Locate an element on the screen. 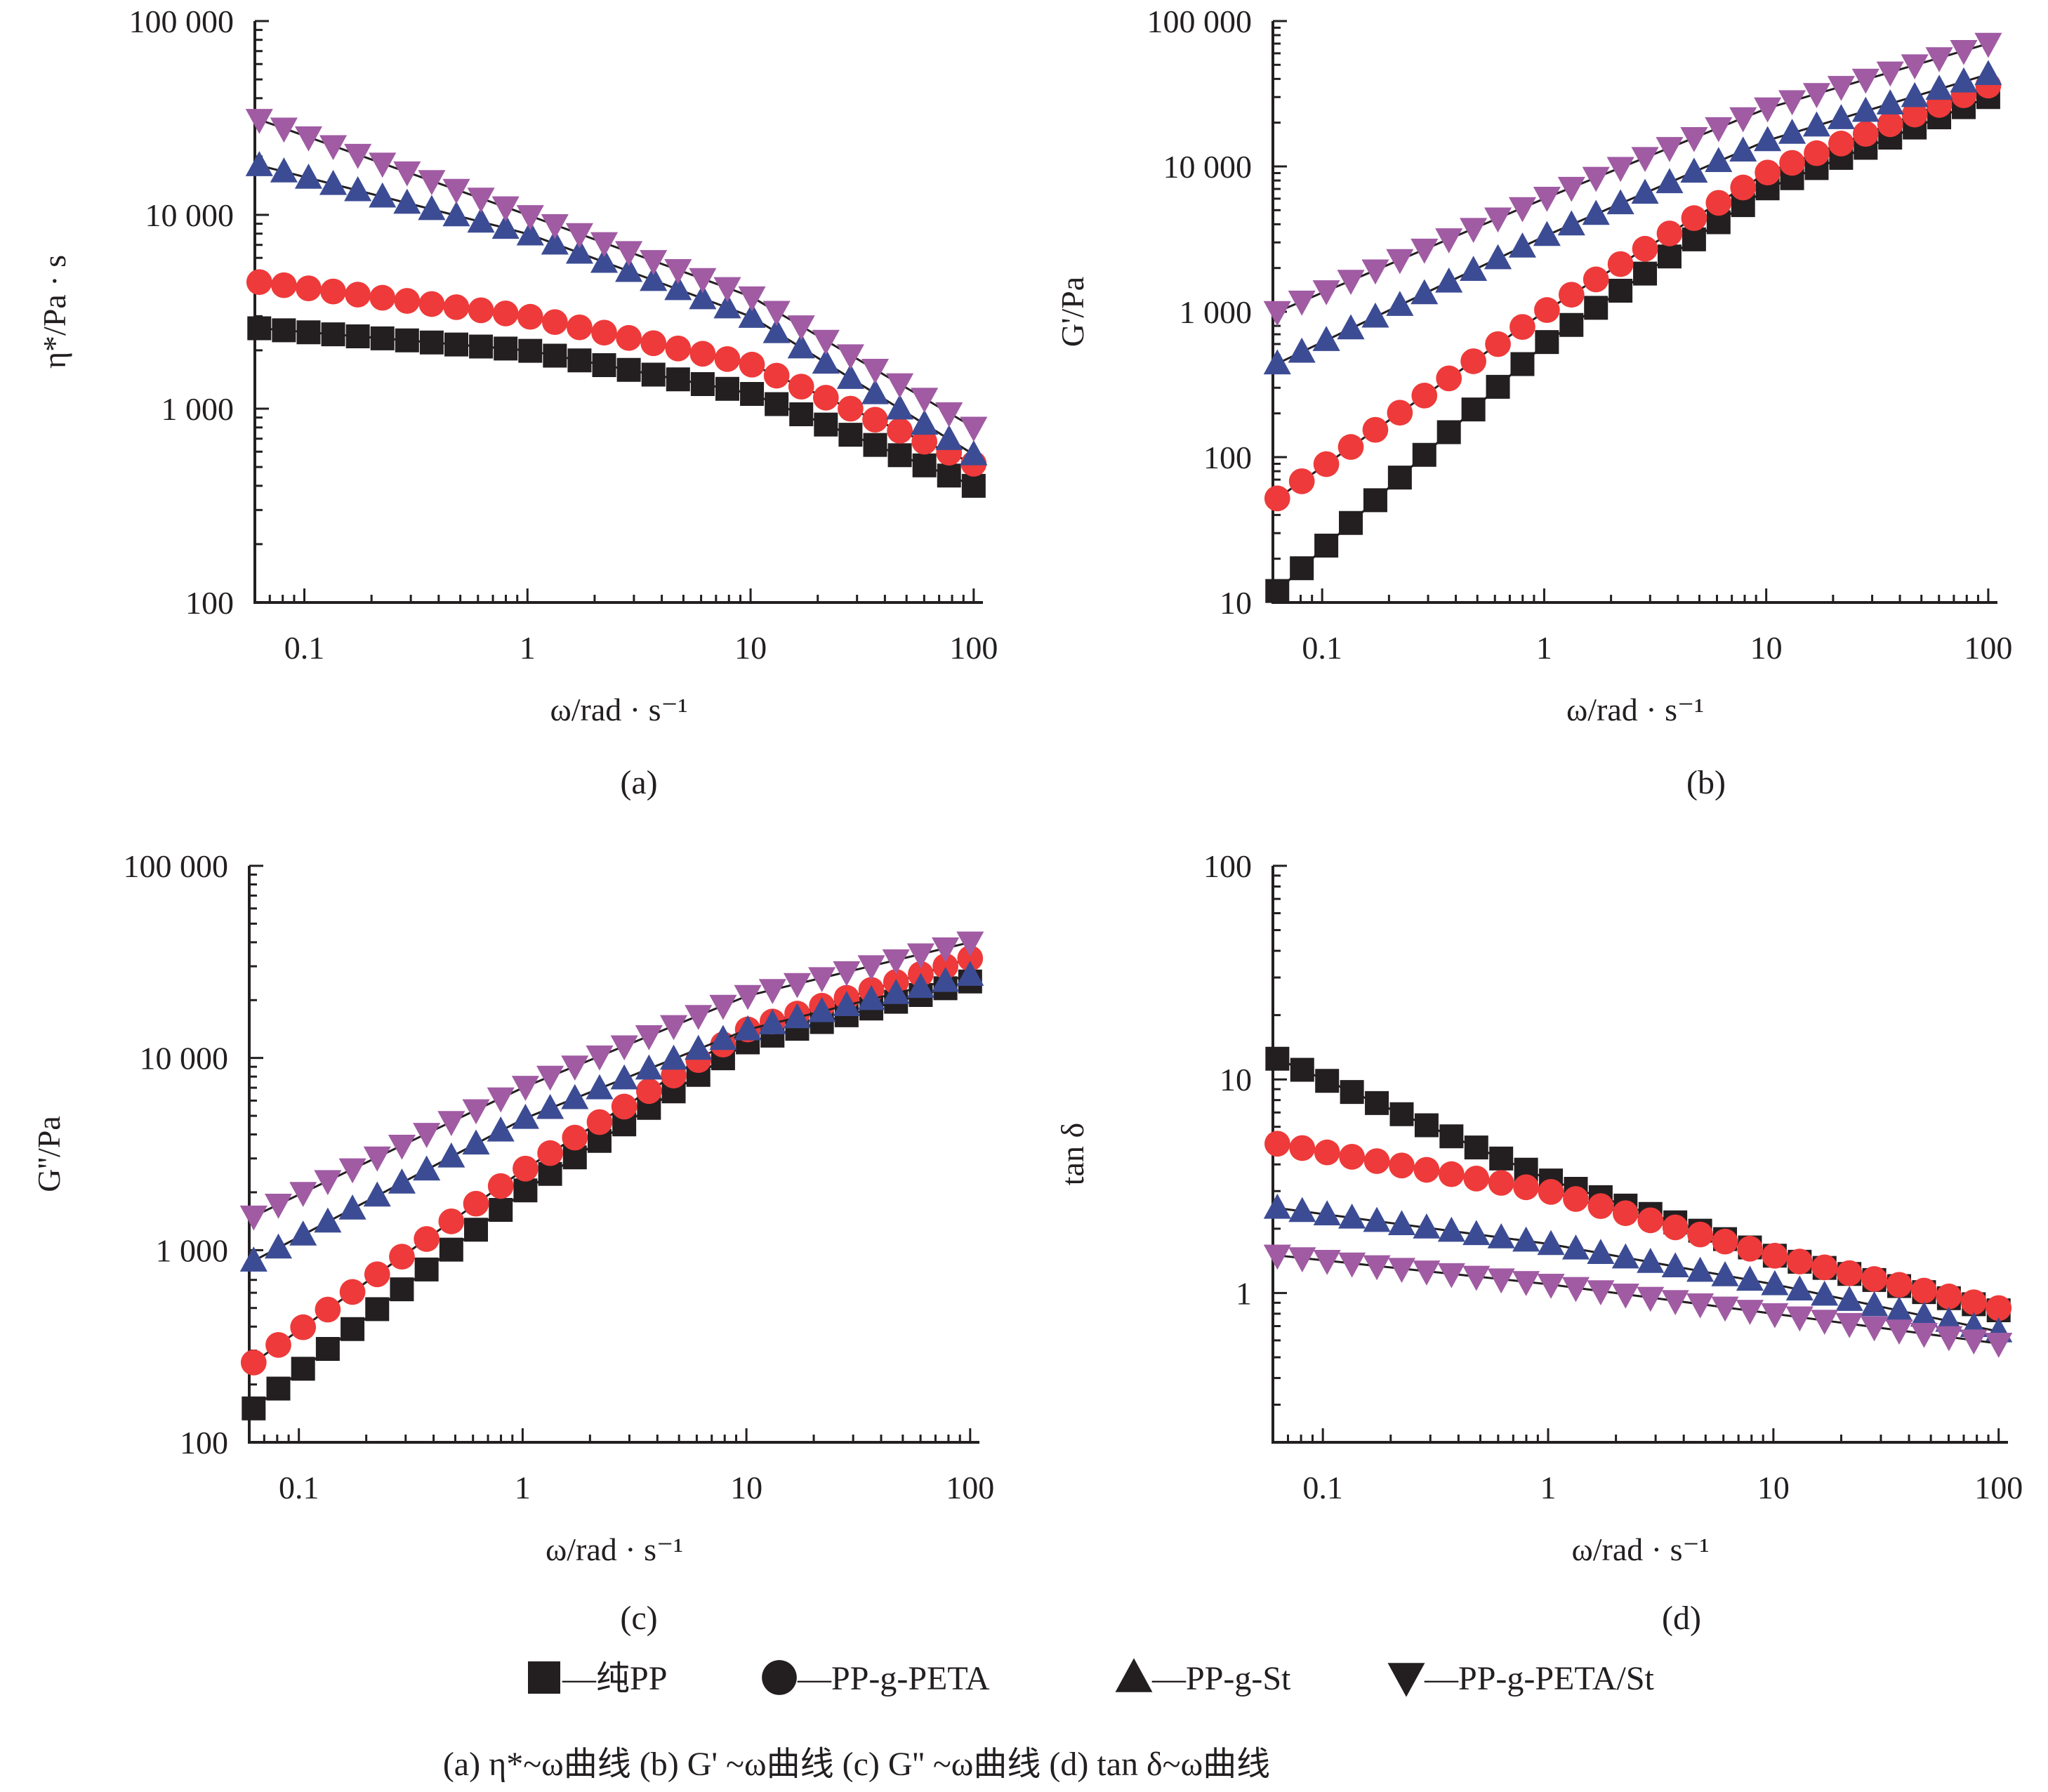 Image resolution: width=2048 pixels, height=1792 pixels. y-axis-label: G''/Pa is located at coordinates (49, 1154).